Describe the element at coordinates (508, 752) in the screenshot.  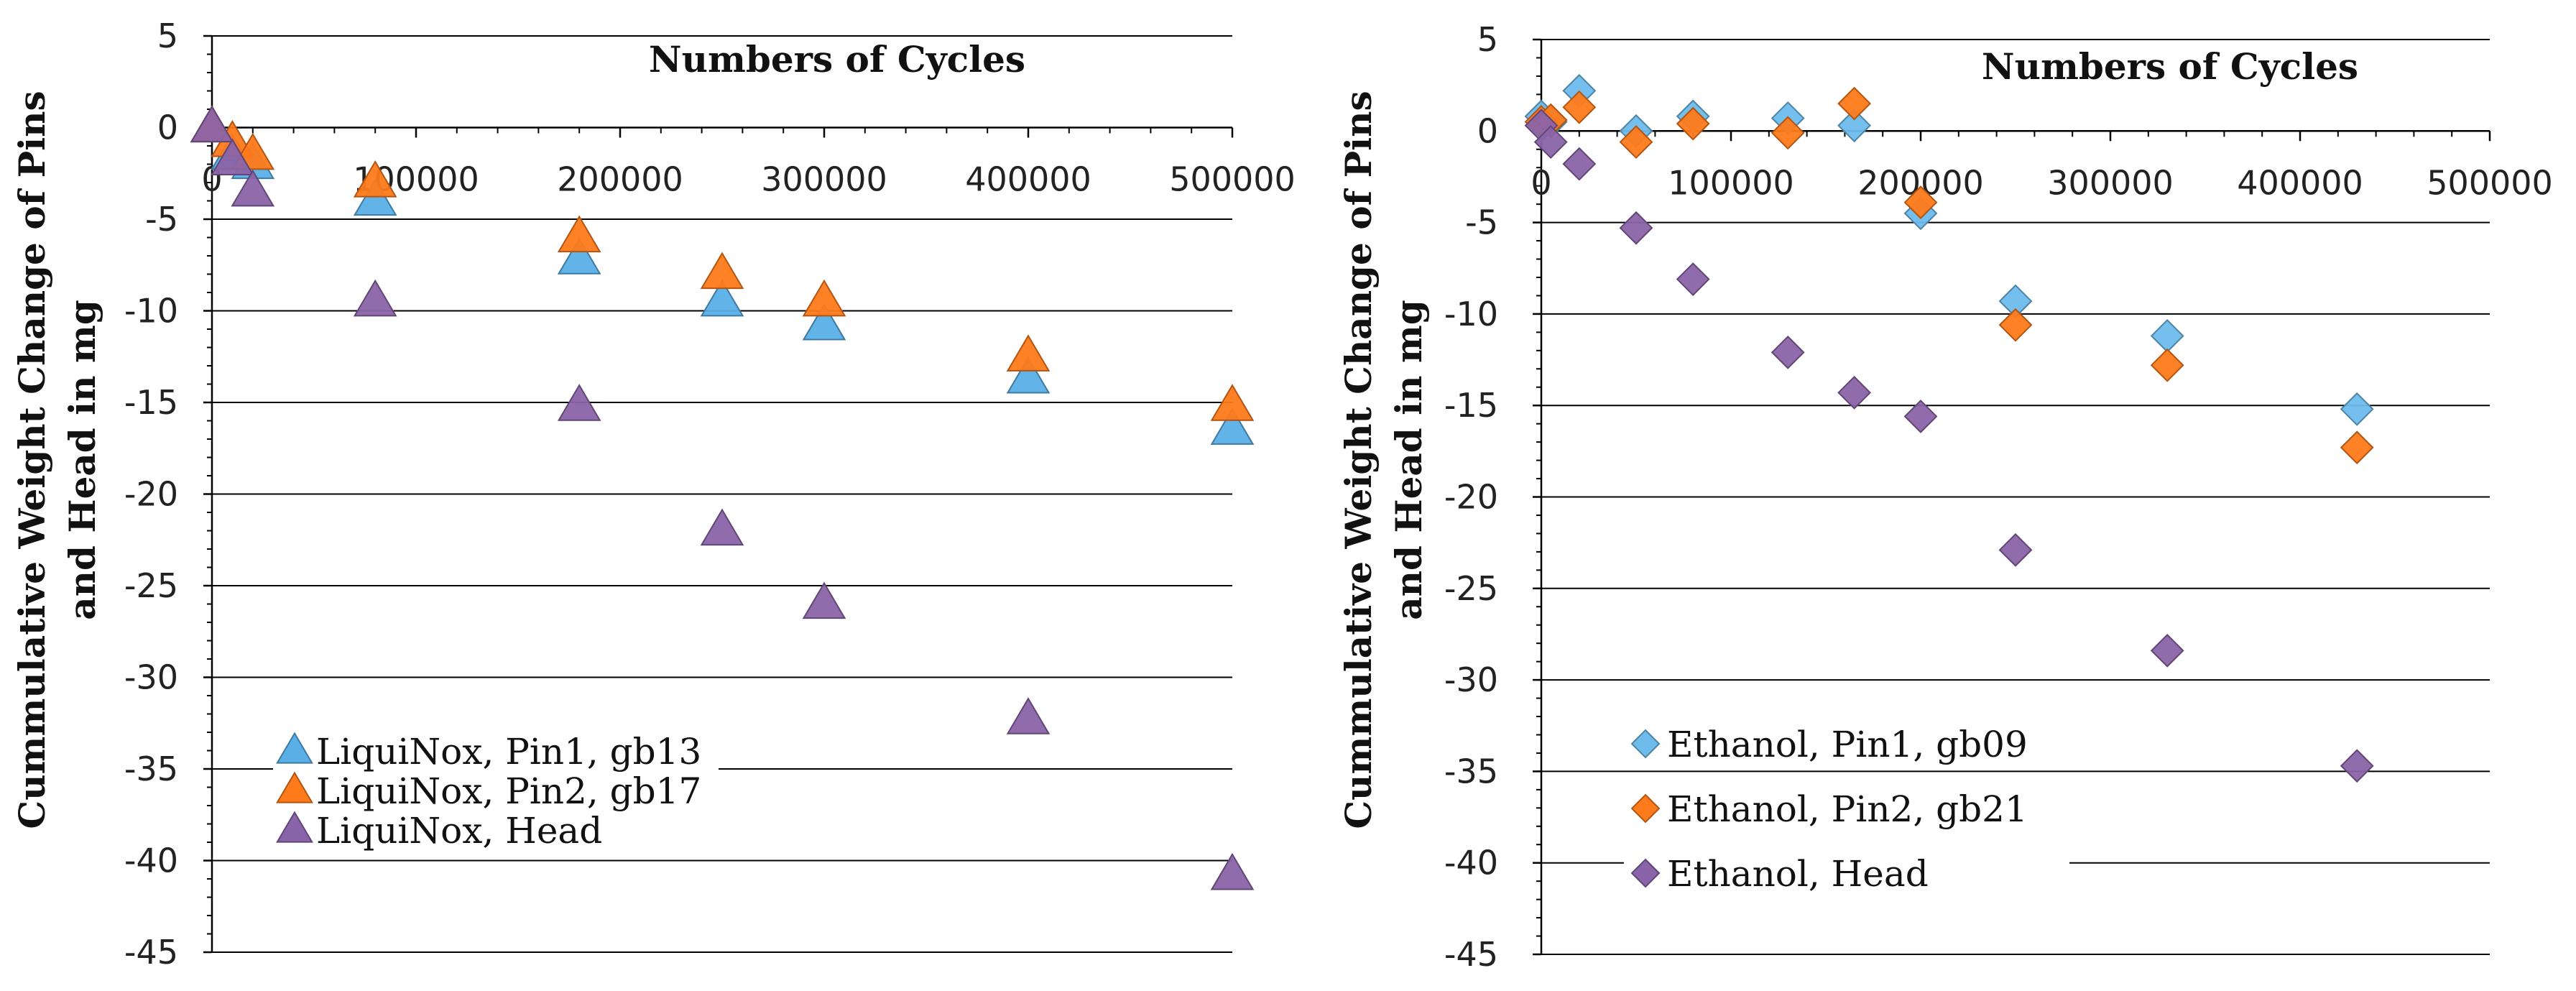
I see `legend-label: LiquiNox, Pin1, gb13` at that location.